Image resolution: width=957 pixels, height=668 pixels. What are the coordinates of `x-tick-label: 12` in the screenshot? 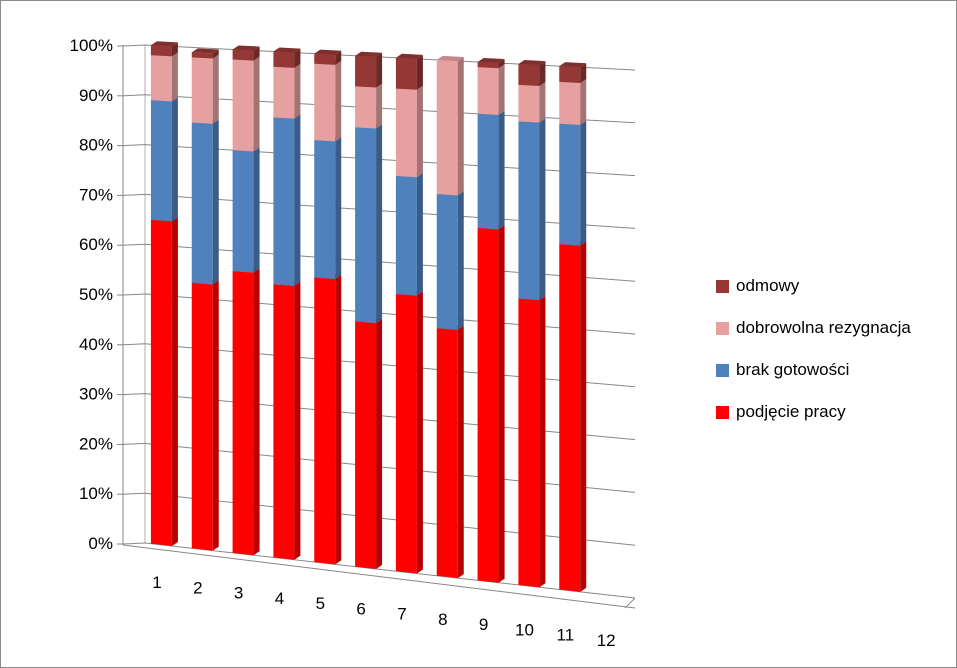 It's located at (606, 640).